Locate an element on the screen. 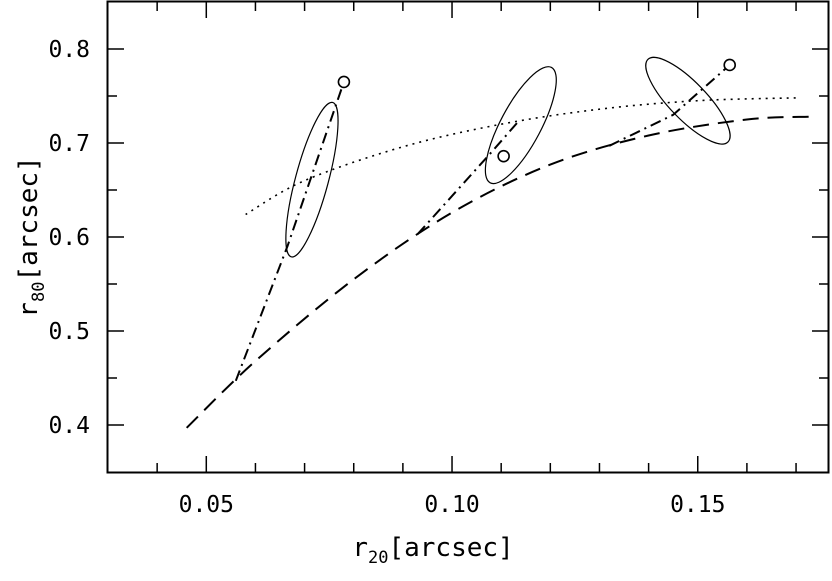 This screenshot has height=581, width=832. y-tick-label: 0.4 is located at coordinates (69, 426).